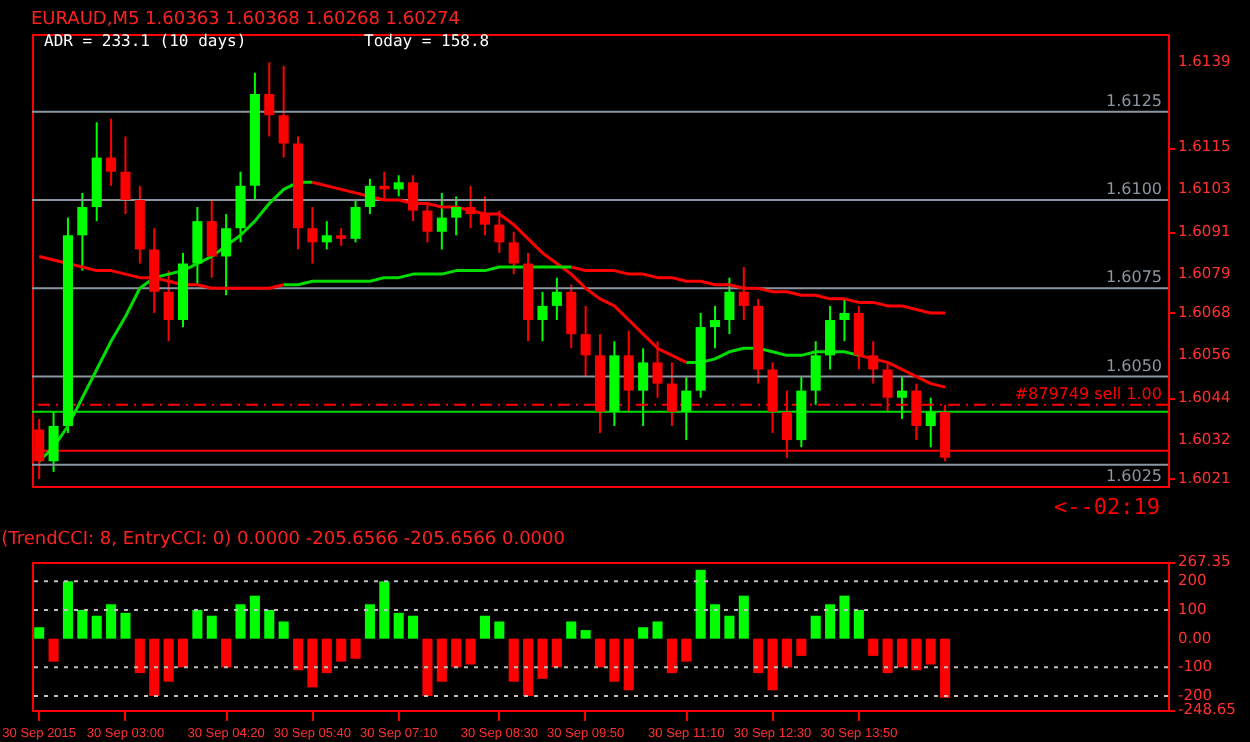 The width and height of the screenshot is (1250, 742). What do you see at coordinates (246, 20) in the screenshot?
I see `chart-title: EURAUD,M5 1.60363 1.60368 1.60268 1.60274` at bounding box center [246, 20].